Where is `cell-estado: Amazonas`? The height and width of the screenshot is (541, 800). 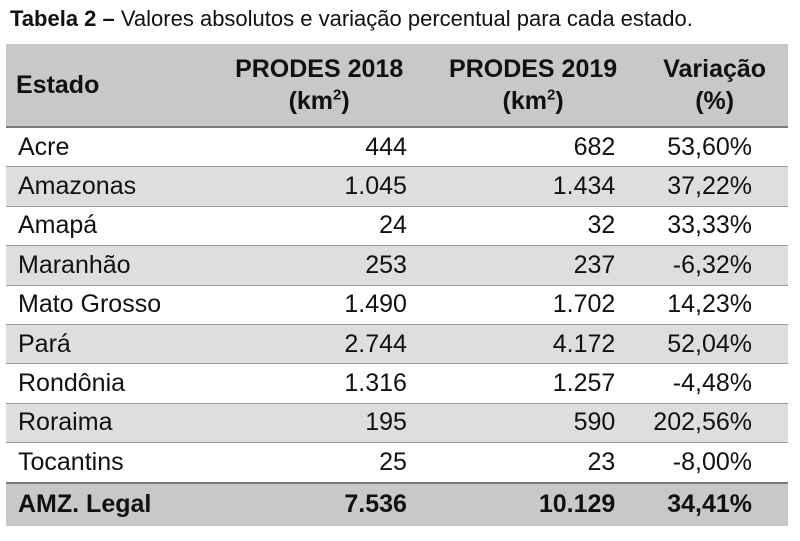
cell-estado: Amazonas is located at coordinates (110, 186).